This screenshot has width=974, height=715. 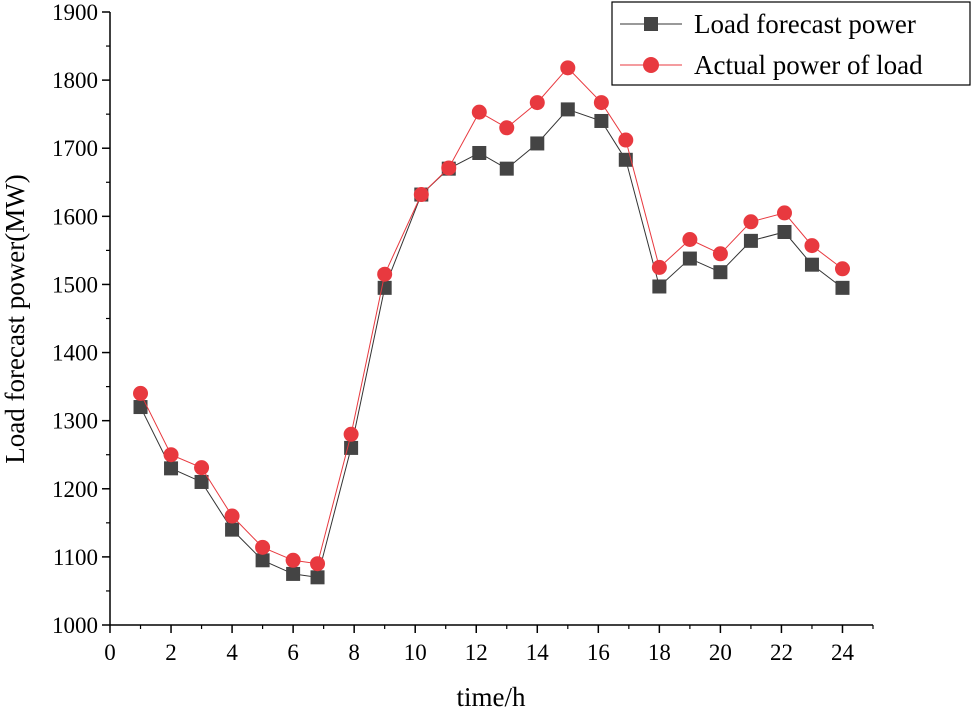 What do you see at coordinates (232, 652) in the screenshot?
I see `x-tick-label: 4` at bounding box center [232, 652].